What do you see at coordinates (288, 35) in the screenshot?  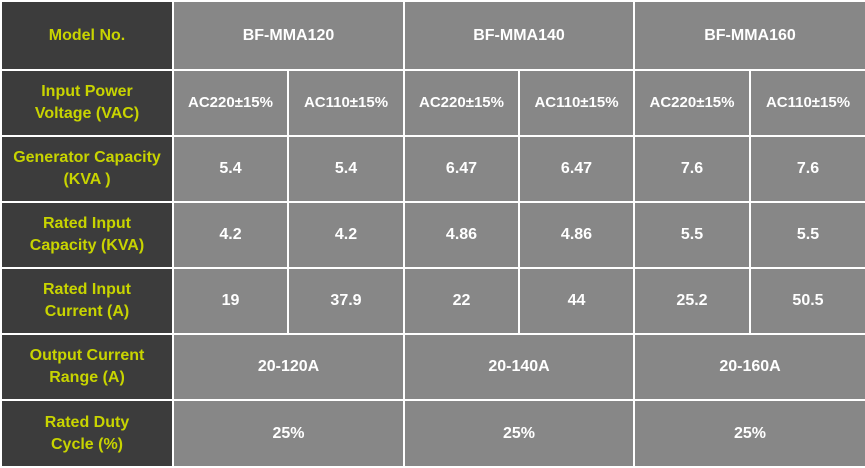 I see `model-bf-mma120: BF-MMA120` at bounding box center [288, 35].